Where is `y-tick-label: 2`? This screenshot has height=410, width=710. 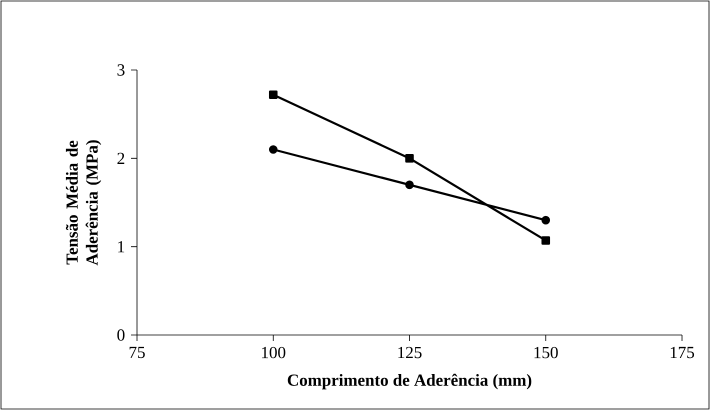 y-tick-label: 2 is located at coordinates (120, 158).